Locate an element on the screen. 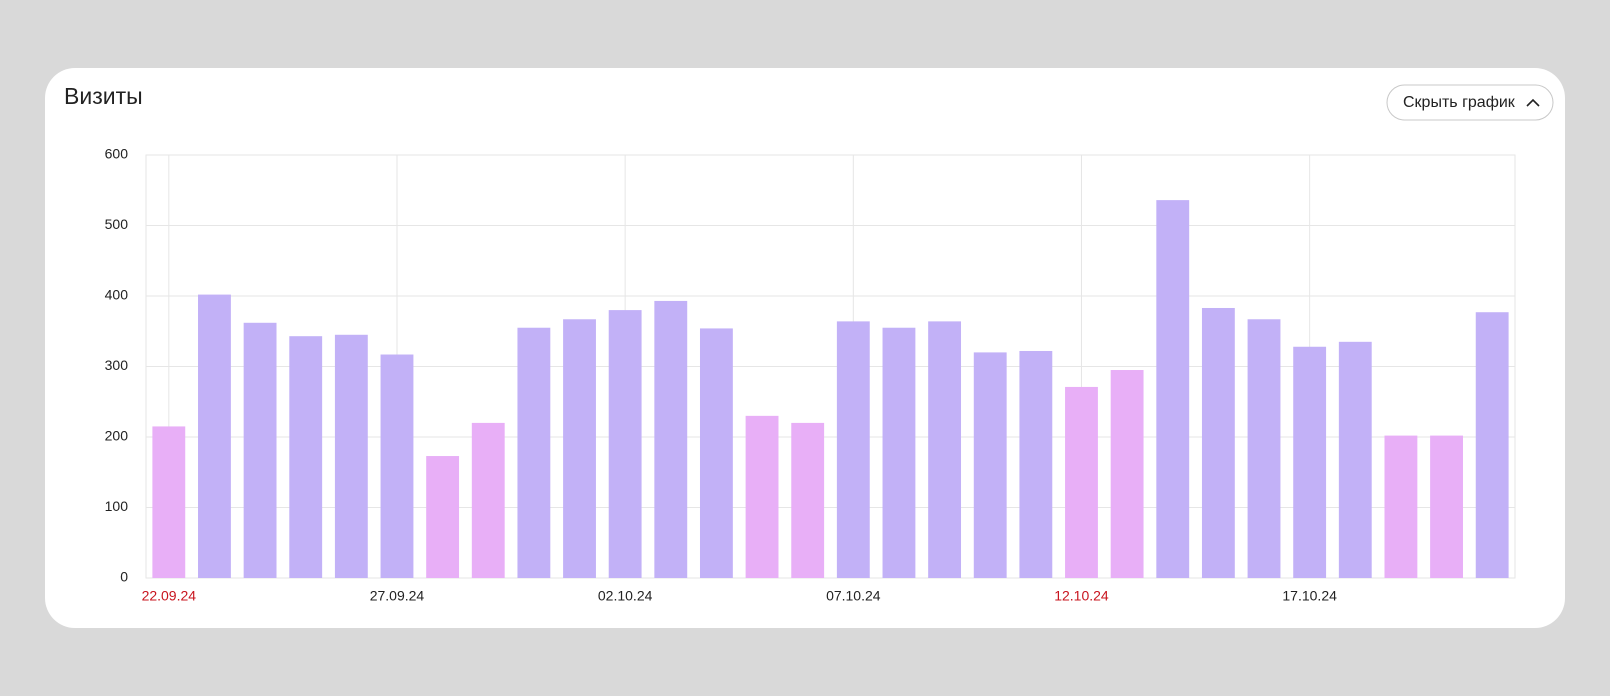 The width and height of the screenshot is (1610, 696). x-tick-label: 12.10.24 is located at coordinates (1081, 596).